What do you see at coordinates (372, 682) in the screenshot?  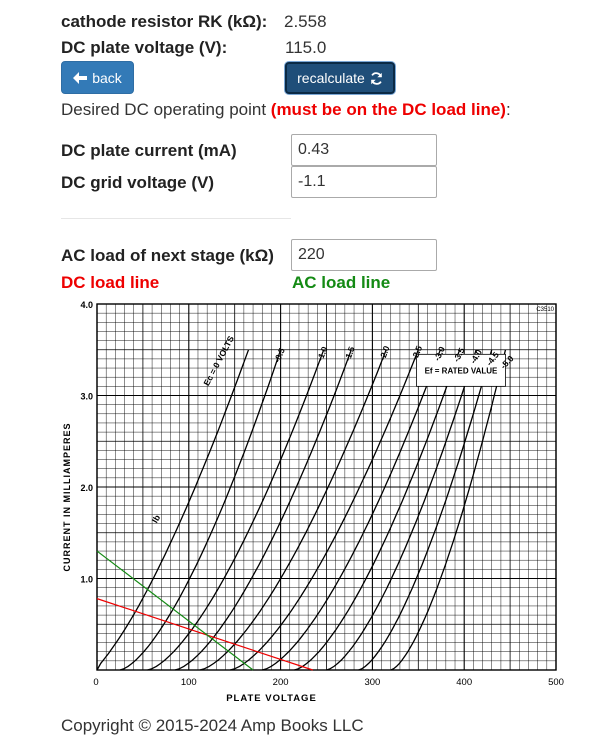 I see `x-tick-label: 300` at bounding box center [372, 682].